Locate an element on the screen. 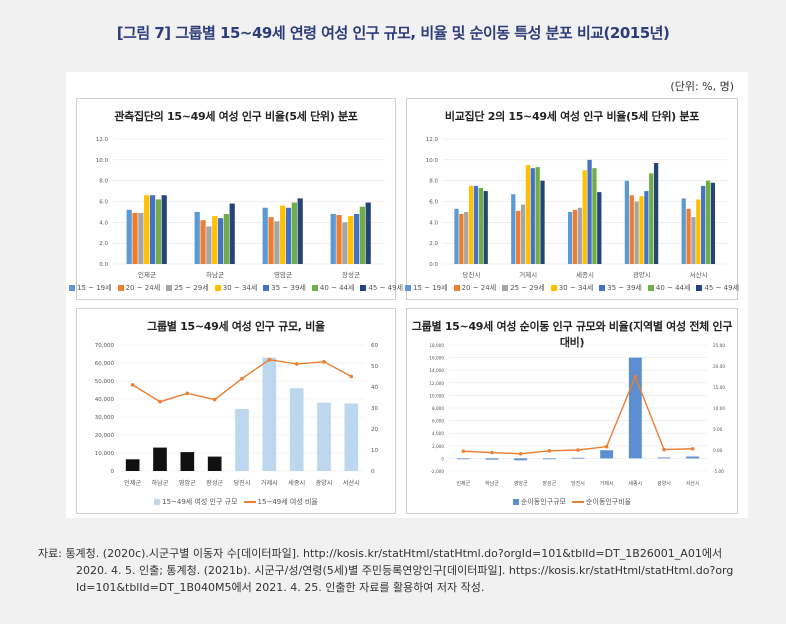 The height and width of the screenshot is (624, 786). y-tick-label: 8,000 is located at coordinates (438, 408).